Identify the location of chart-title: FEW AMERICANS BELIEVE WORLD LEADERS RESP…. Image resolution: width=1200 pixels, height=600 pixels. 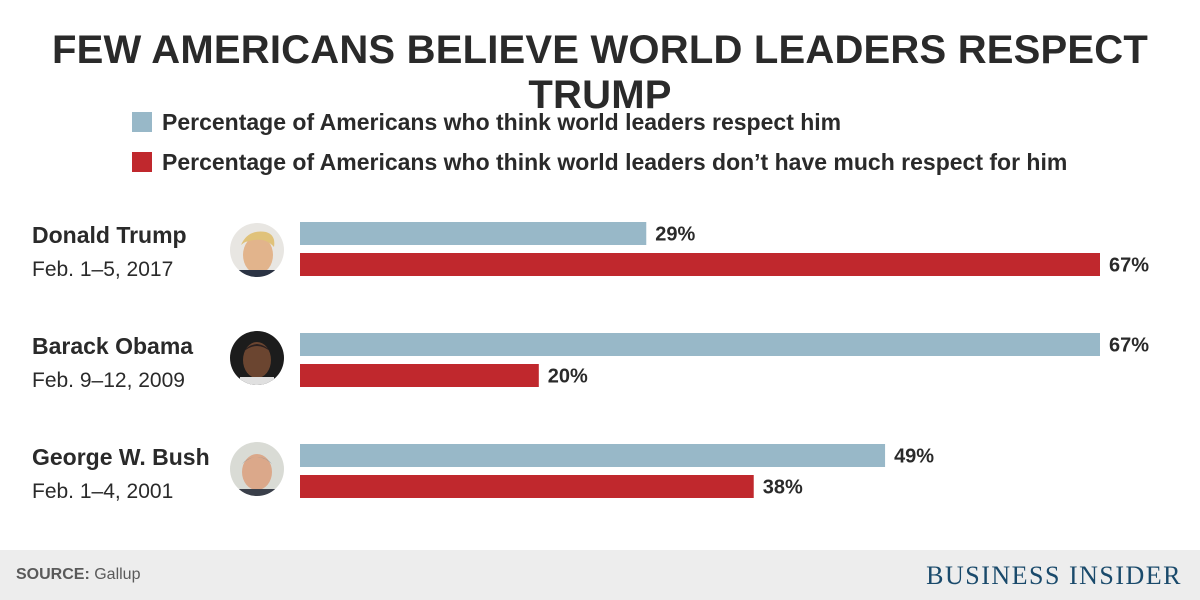
(600, 72).